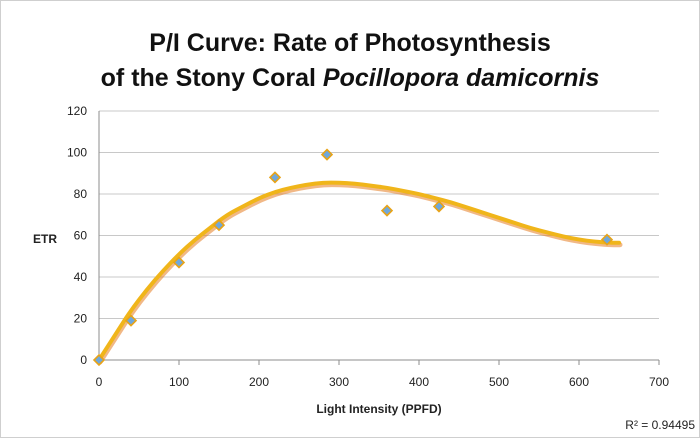 Image resolution: width=700 pixels, height=442 pixels. What do you see at coordinates (461, 78) in the screenshot?
I see `chart-title-species: Pocillopora damicornis` at bounding box center [461, 78].